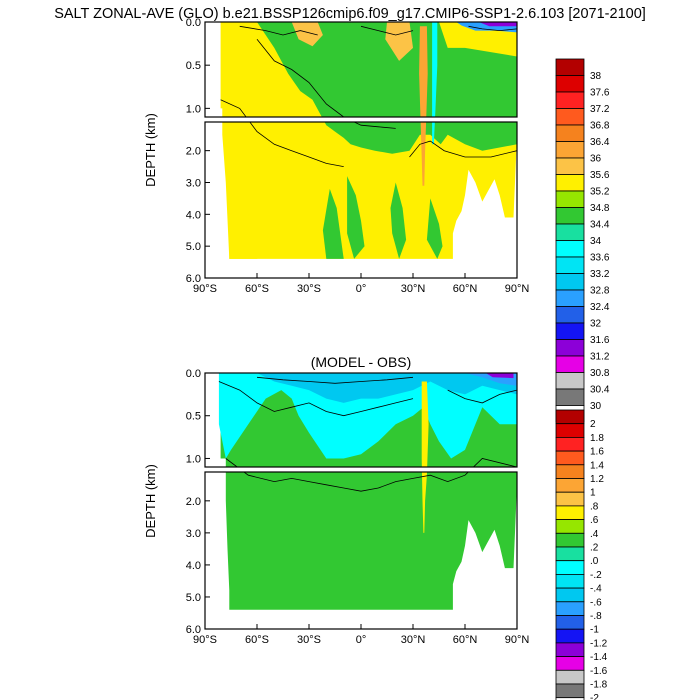 This screenshot has height=700, width=700. Describe the element at coordinates (597, 465) in the screenshot. I see `colorbar-label: 1.4` at that location.